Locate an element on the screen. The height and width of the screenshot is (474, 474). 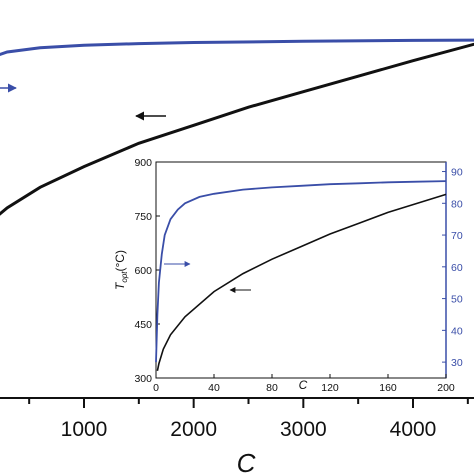
main-blue-series-line is located at coordinates (237, 47).